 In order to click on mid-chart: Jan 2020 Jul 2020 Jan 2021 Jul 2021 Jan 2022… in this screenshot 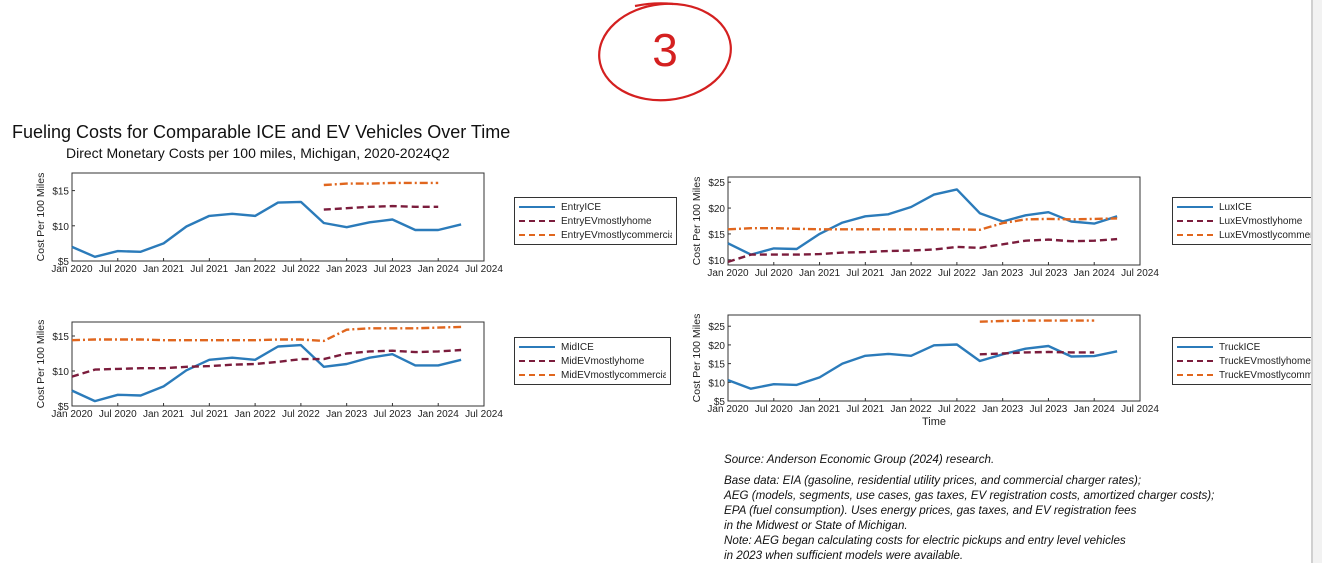, I will do `click(269, 370)`.